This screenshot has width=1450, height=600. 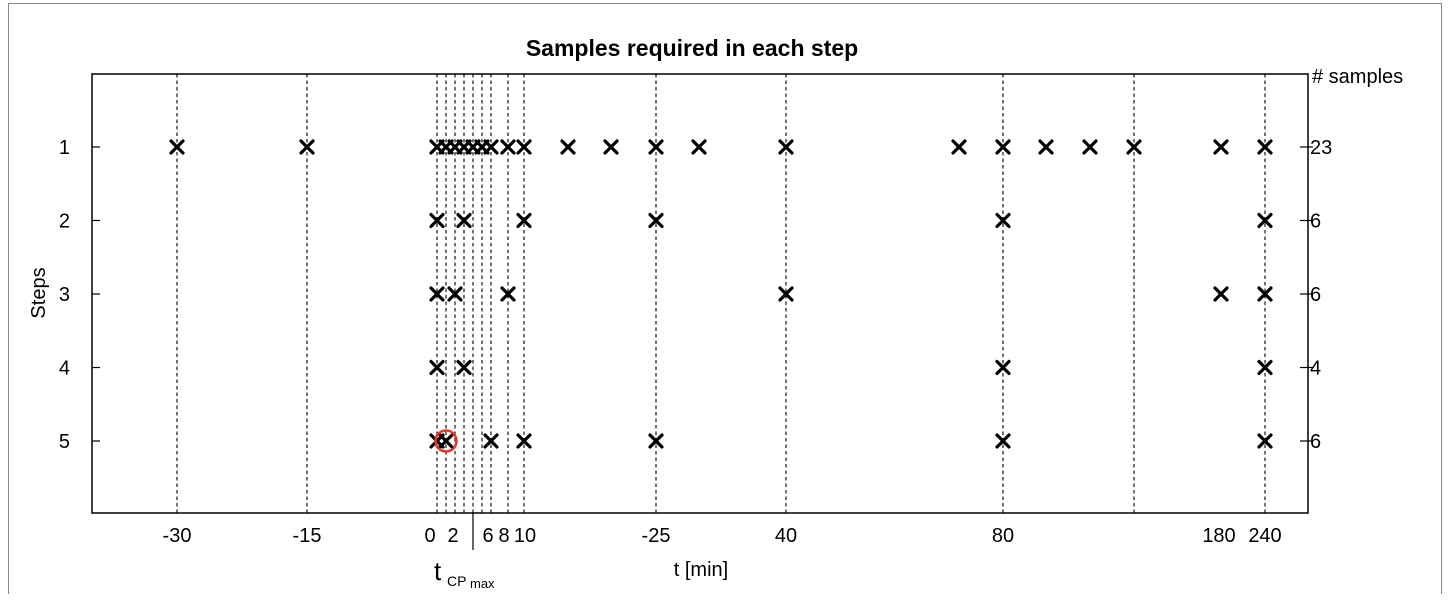 I want to click on t-cp-max-label: t CP max, so click(x=464, y=552).